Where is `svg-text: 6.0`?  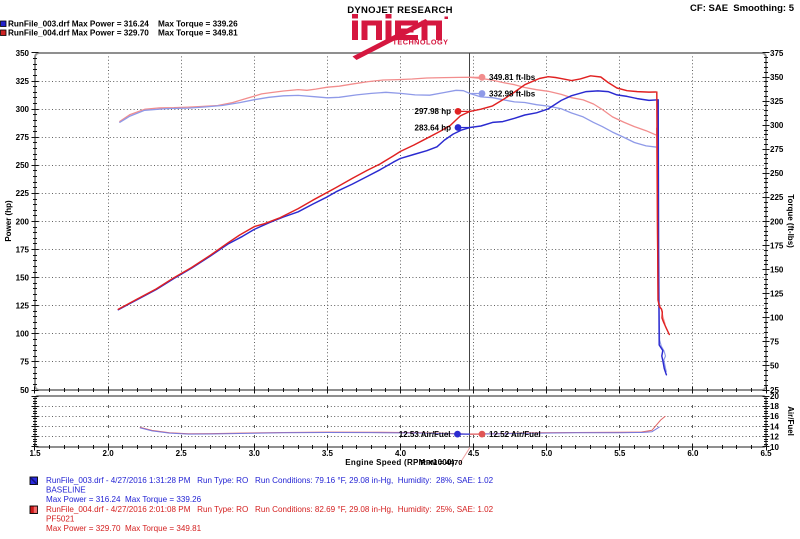 svg-text: 6.0 is located at coordinates (693, 453).